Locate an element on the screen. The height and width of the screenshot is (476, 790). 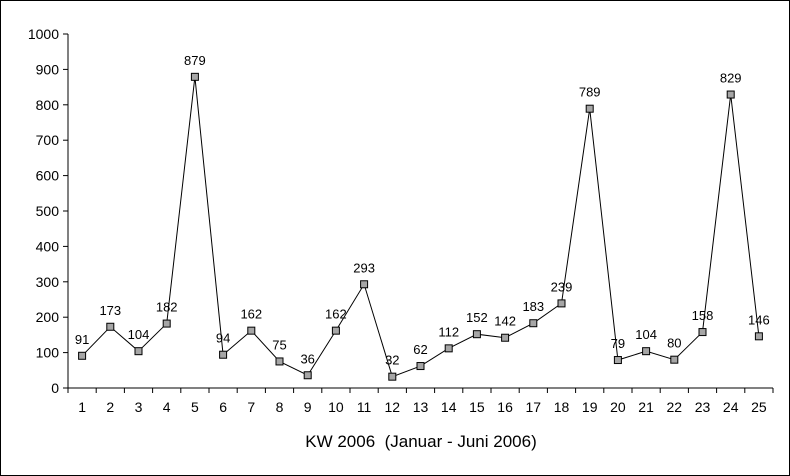
y-tick-label: 600 is located at coordinates (48, 176).